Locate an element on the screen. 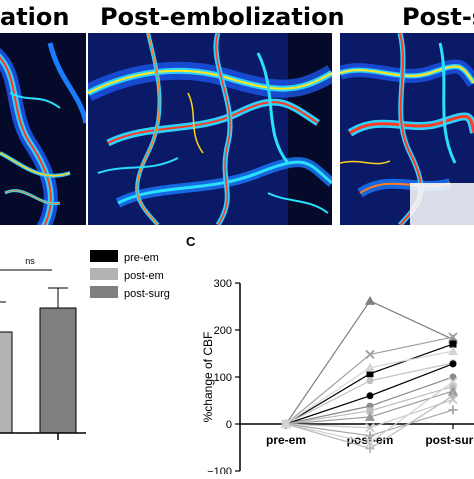  y-tick-label: −100 is located at coordinates (219, 470).